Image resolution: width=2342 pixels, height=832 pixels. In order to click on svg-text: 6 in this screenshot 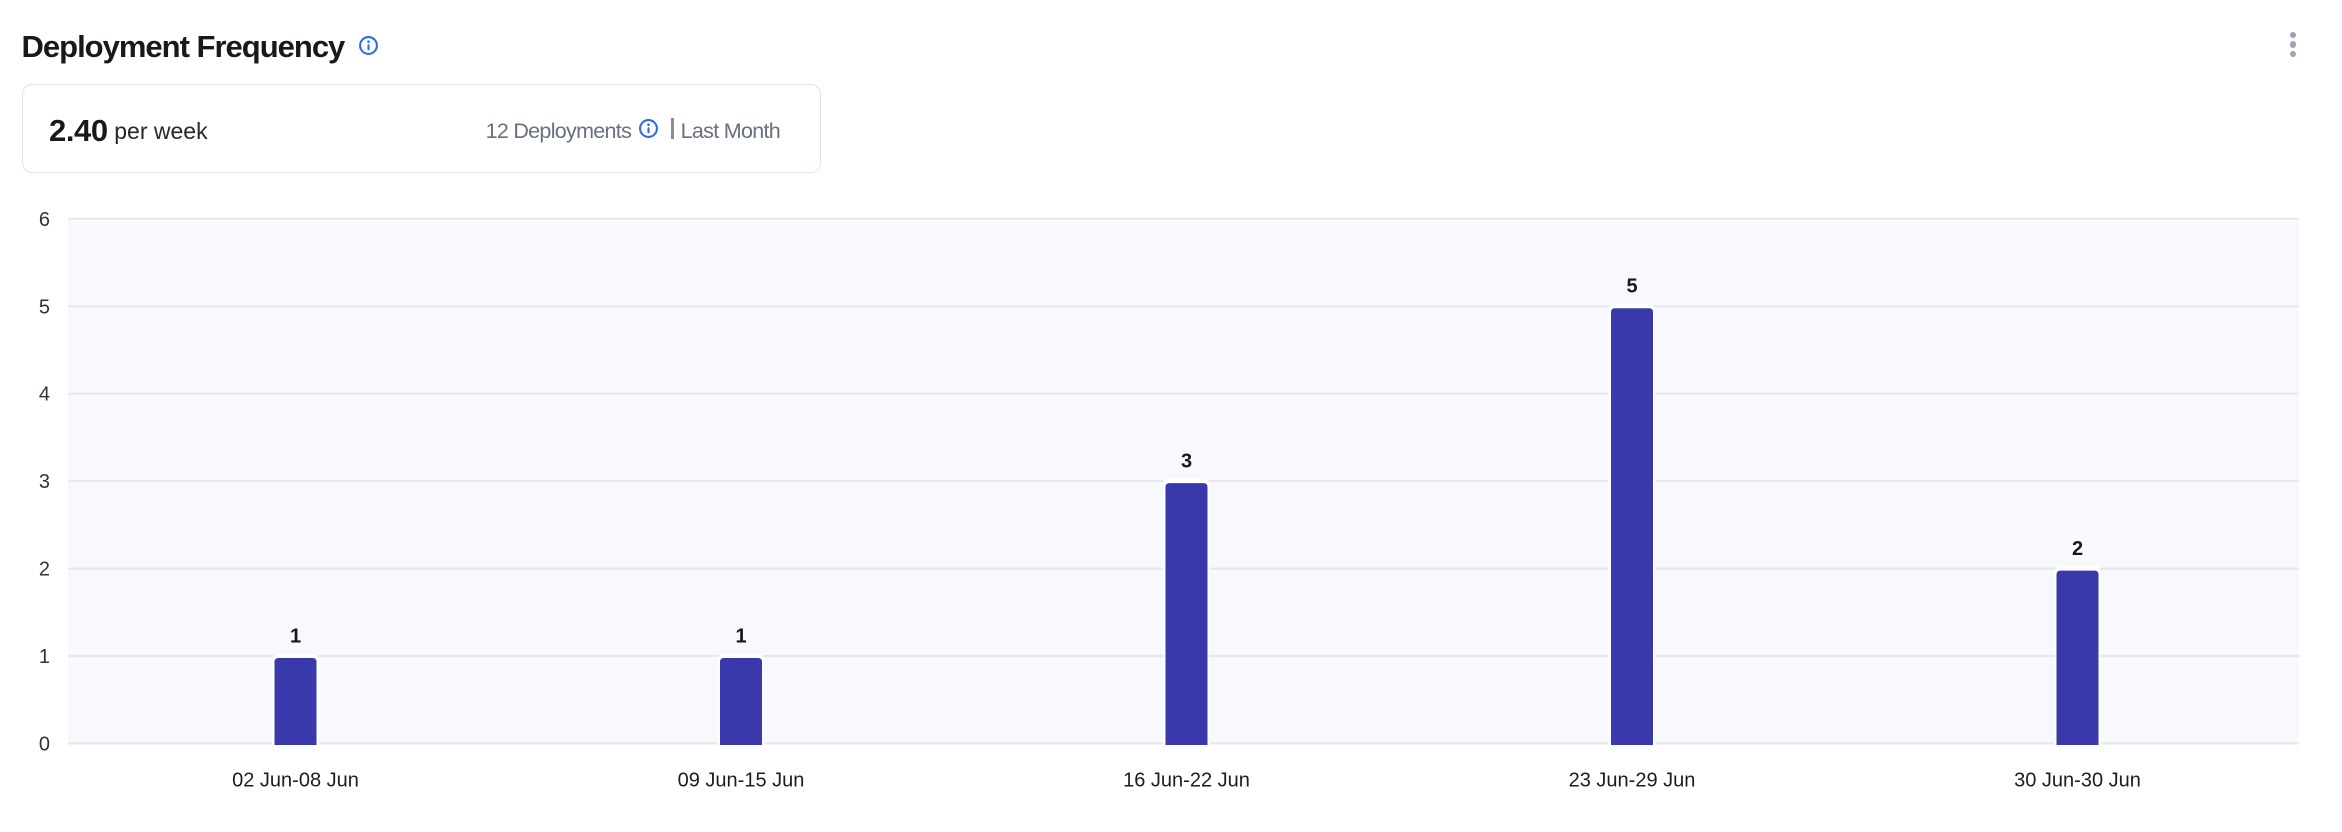, I will do `click(44, 220)`.